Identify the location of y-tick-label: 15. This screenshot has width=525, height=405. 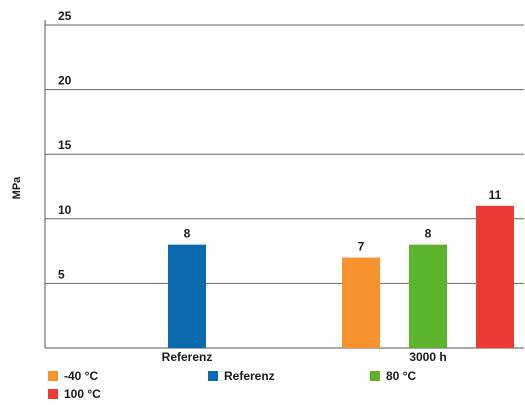
(65, 145).